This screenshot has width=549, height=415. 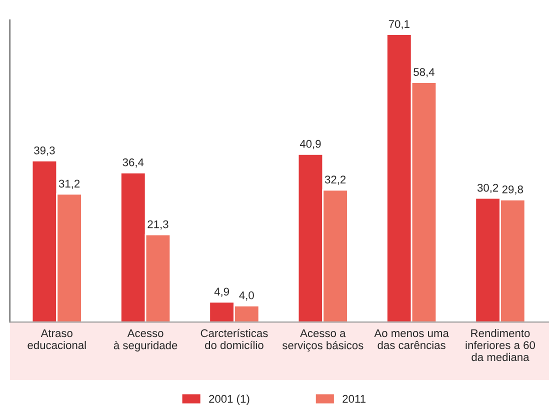 What do you see at coordinates (133, 163) in the screenshot?
I see `data-label: 36,4` at bounding box center [133, 163].